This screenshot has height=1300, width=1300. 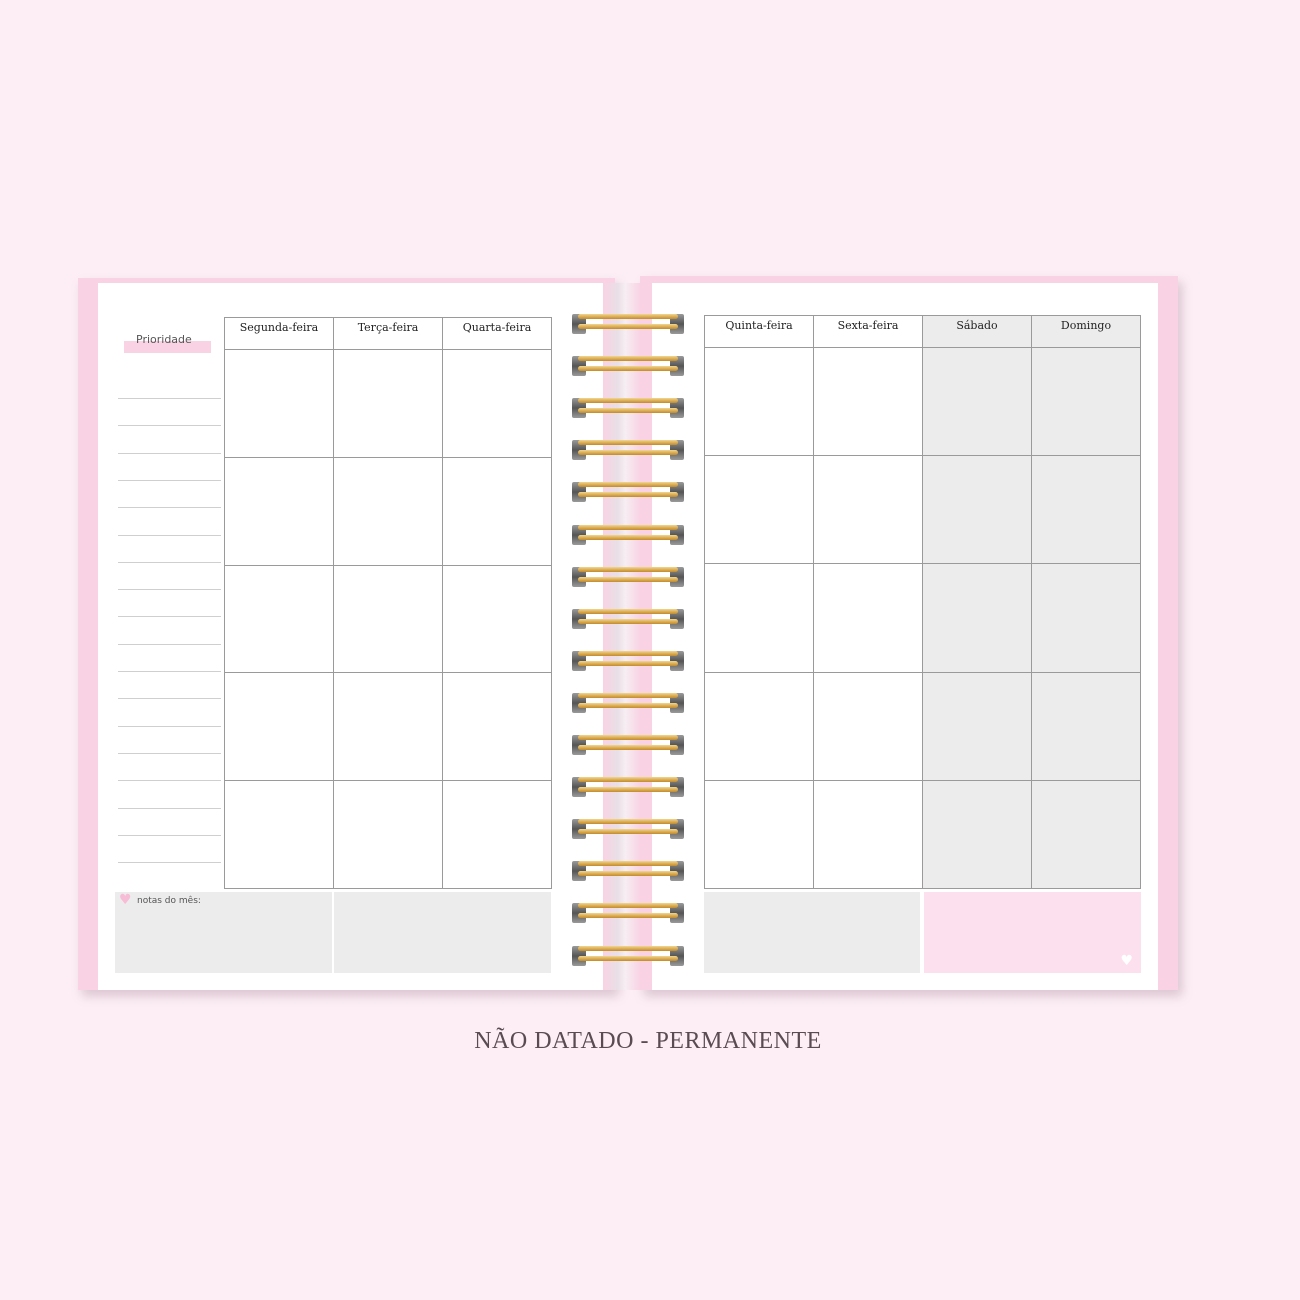 What do you see at coordinates (1086, 332) in the screenshot?
I see `day-header: Domingo` at bounding box center [1086, 332].